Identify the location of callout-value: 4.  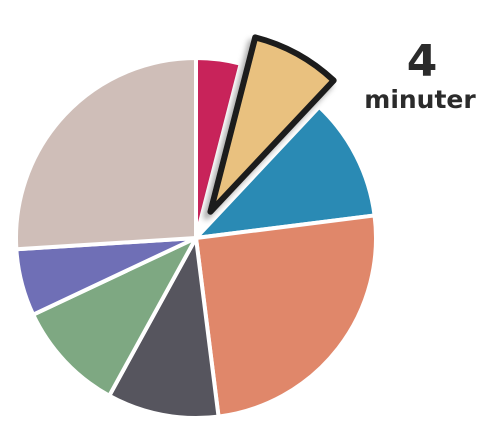
(422, 61).